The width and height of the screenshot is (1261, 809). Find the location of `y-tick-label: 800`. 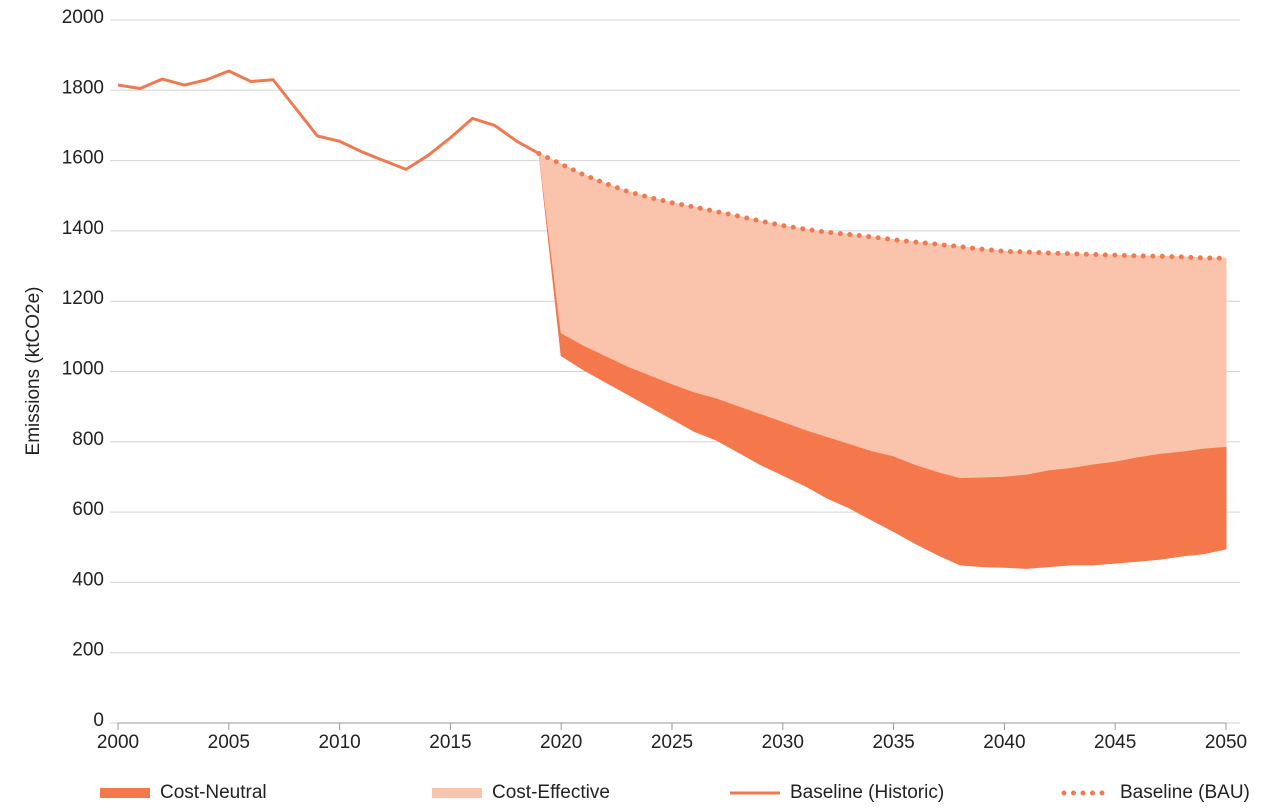

y-tick-label: 800 is located at coordinates (88, 439).